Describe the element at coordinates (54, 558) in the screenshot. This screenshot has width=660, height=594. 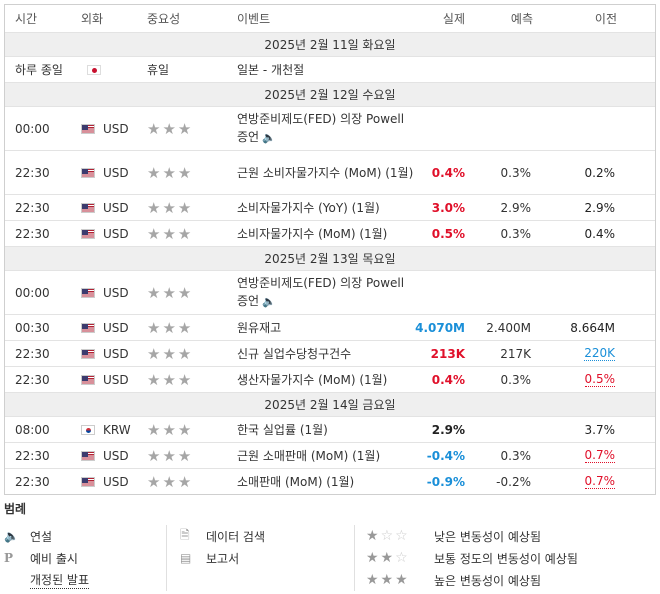
I see `legend-preliminary-label: 예비 출시` at that location.